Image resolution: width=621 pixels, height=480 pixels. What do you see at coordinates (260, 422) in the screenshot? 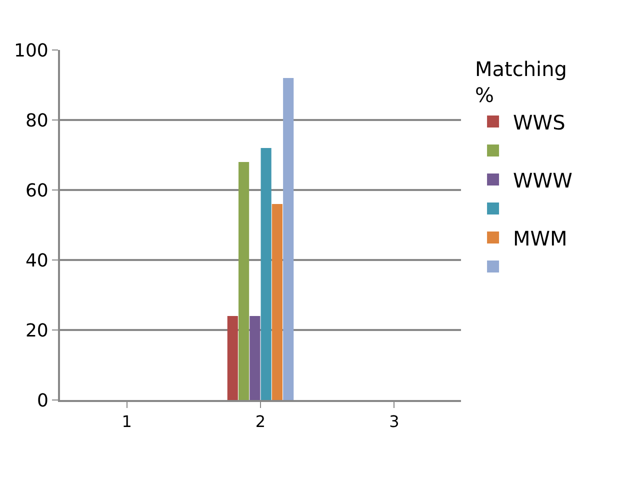
I see `x-tick-label: 2` at bounding box center [260, 422].